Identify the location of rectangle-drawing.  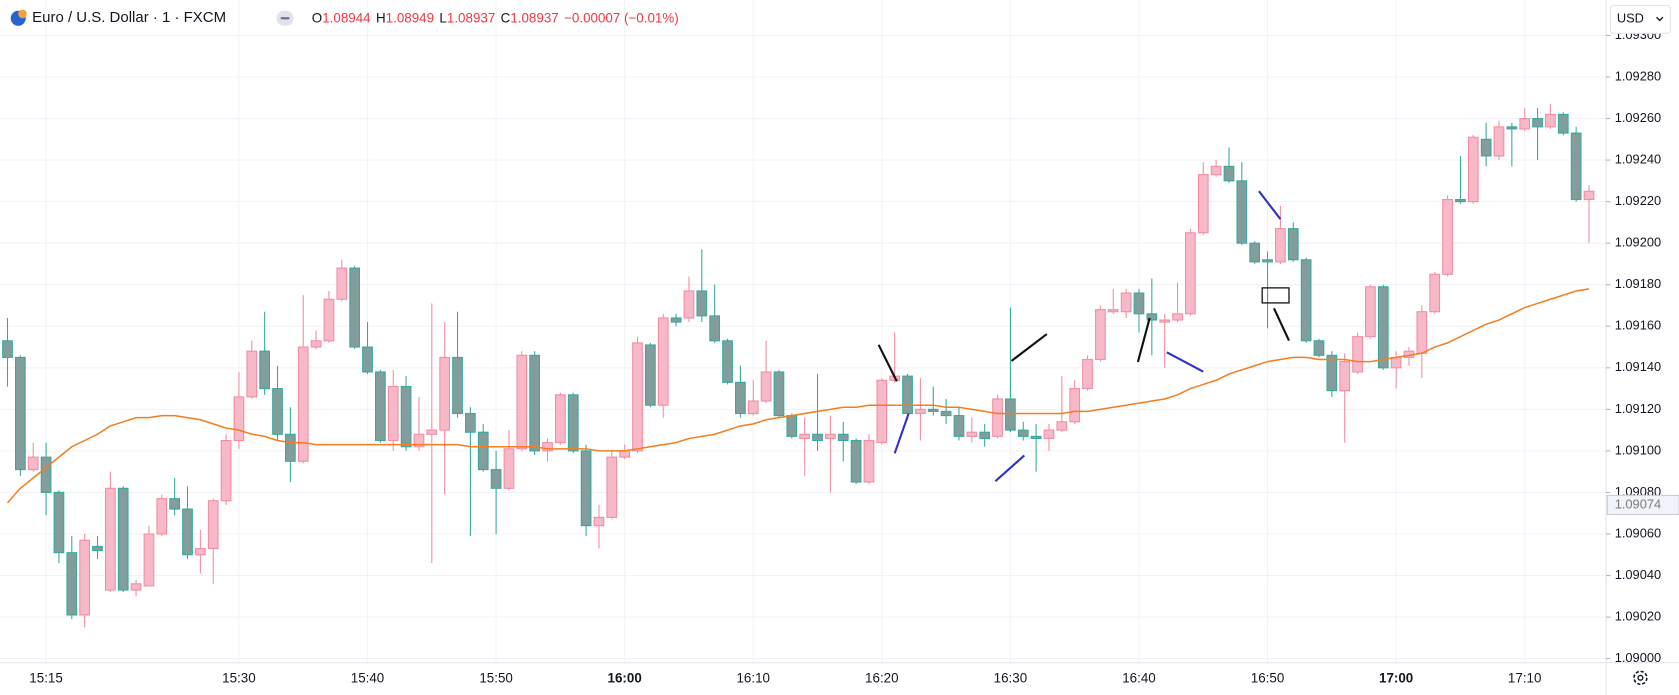
(1275, 295).